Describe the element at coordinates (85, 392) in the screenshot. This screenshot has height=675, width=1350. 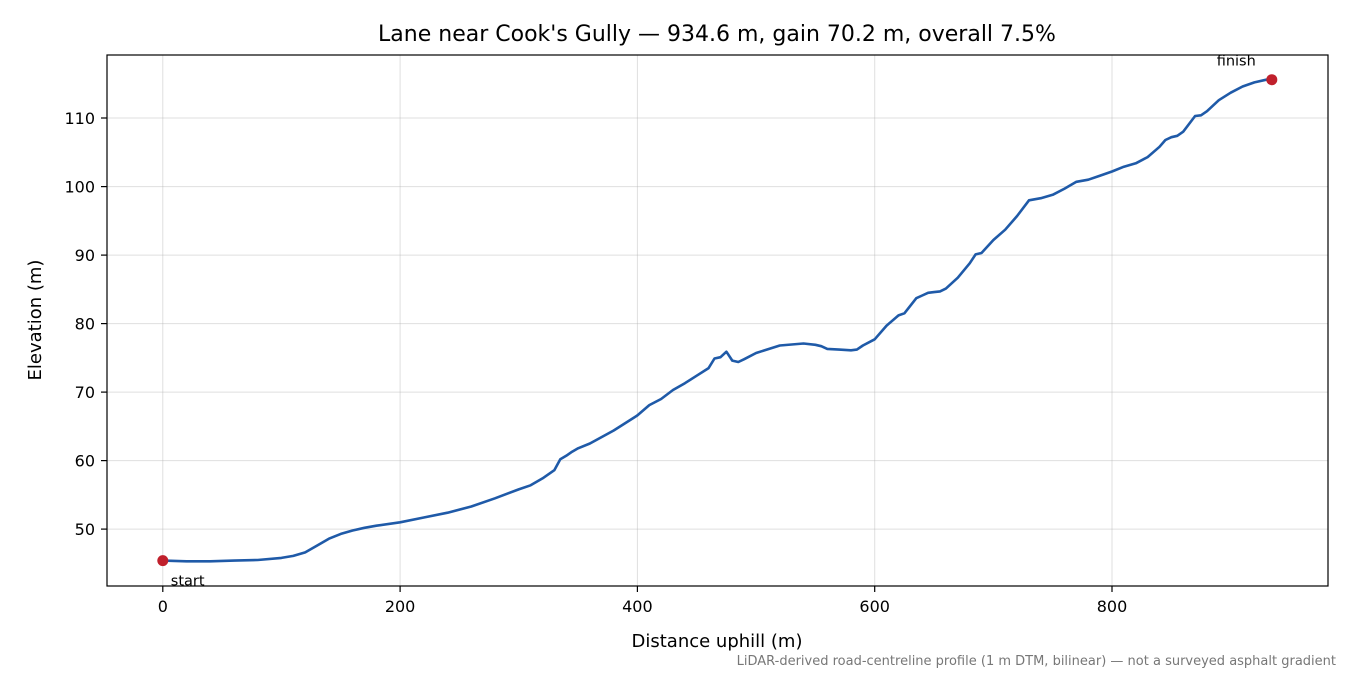
I see `y-tick-label: 70` at that location.